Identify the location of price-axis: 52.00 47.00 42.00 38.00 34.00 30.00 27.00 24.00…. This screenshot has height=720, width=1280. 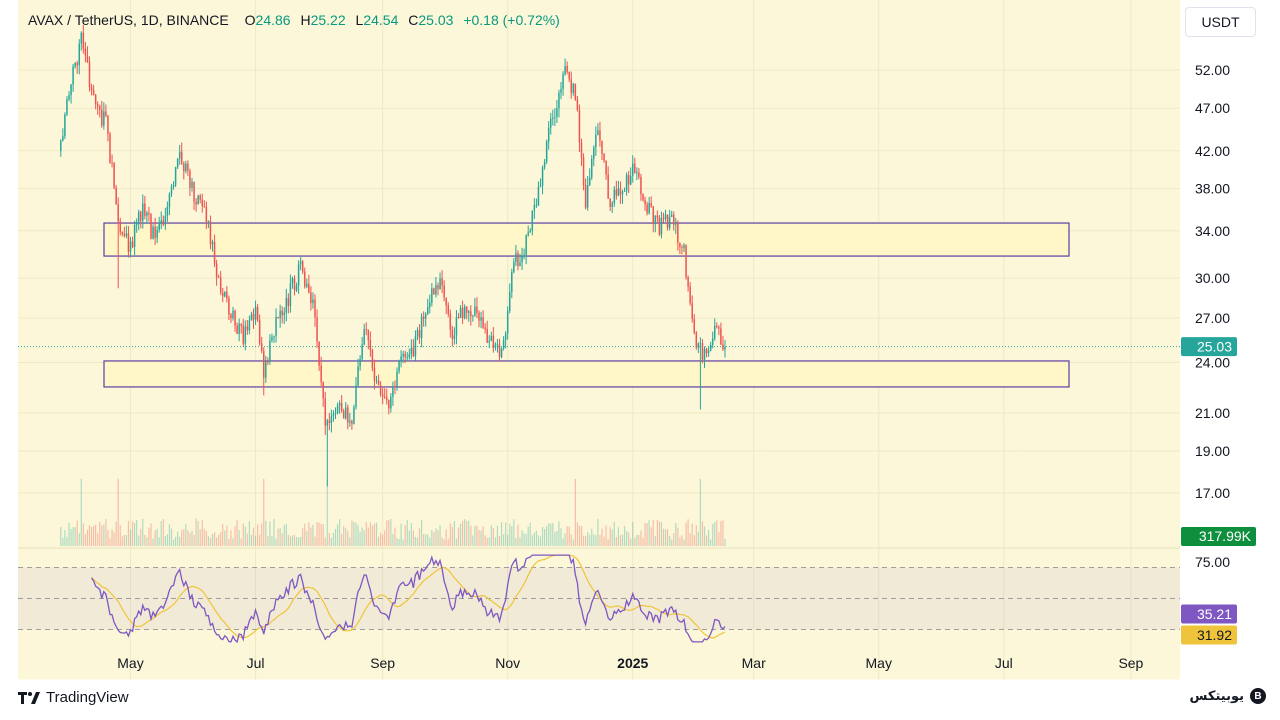
(1212, 316).